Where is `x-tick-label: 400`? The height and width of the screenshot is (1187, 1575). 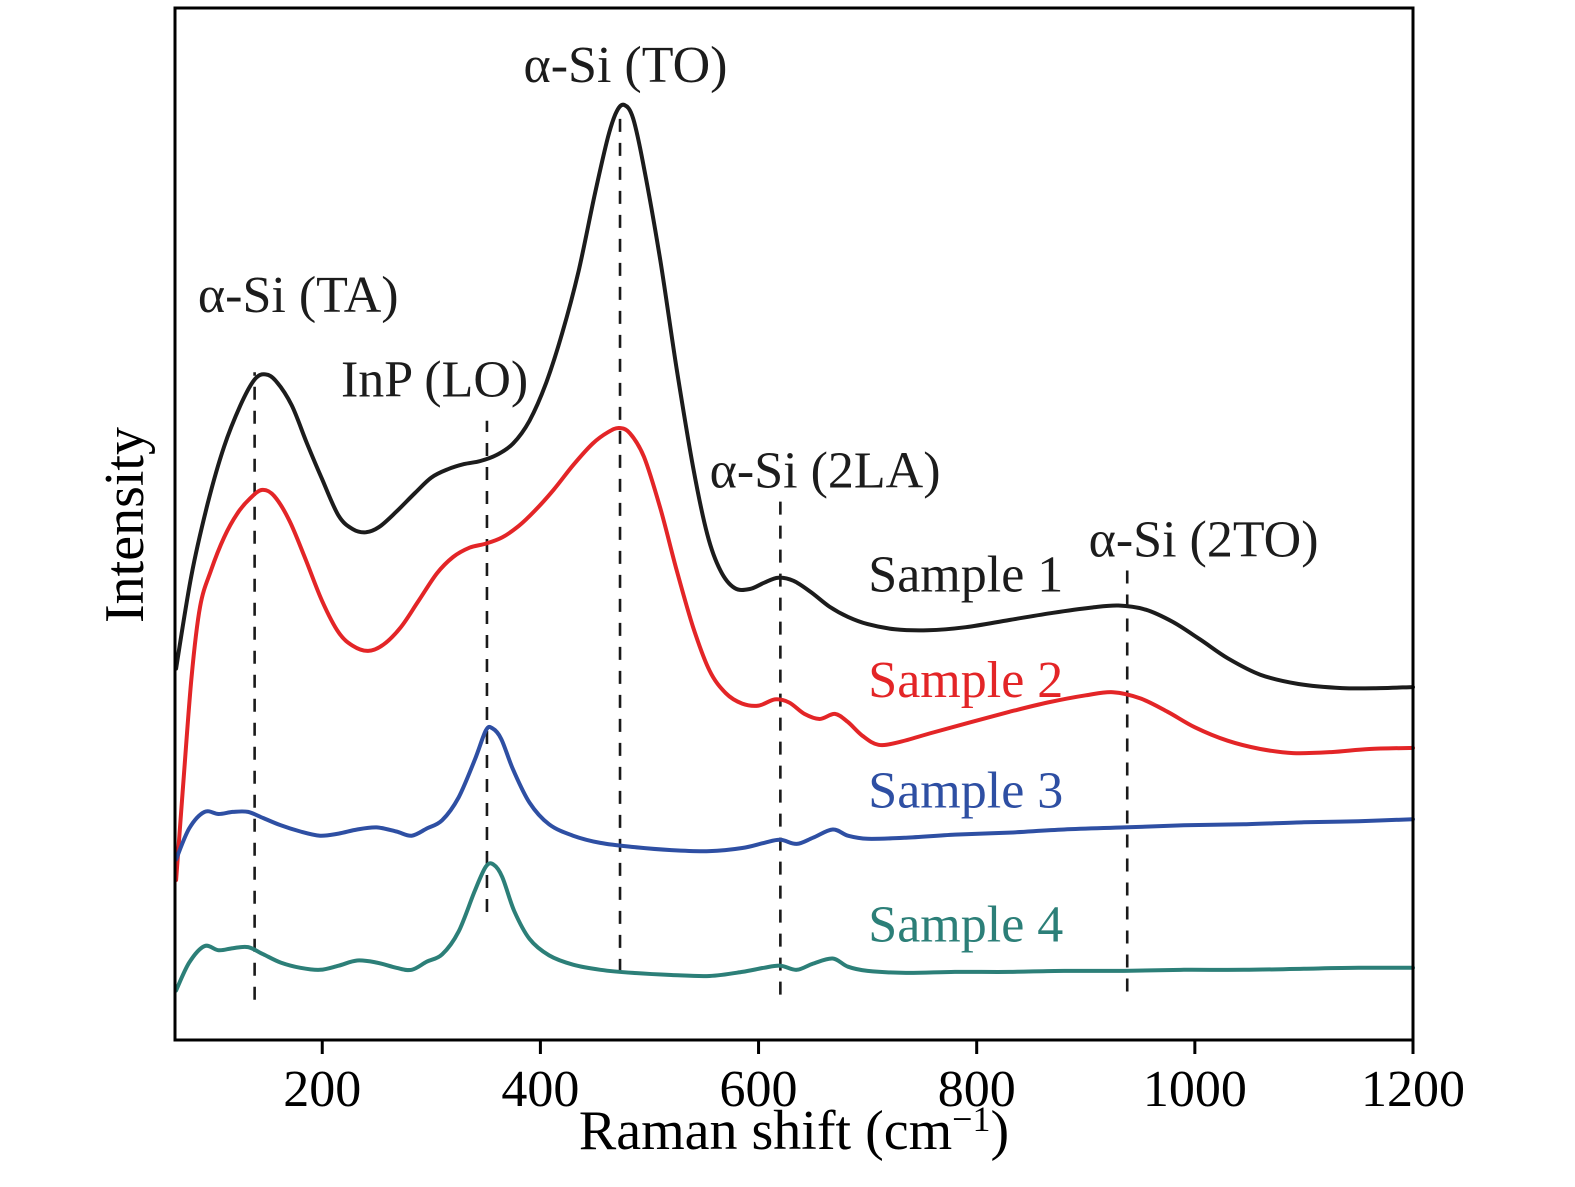 x-tick-label: 400 is located at coordinates (540, 1089).